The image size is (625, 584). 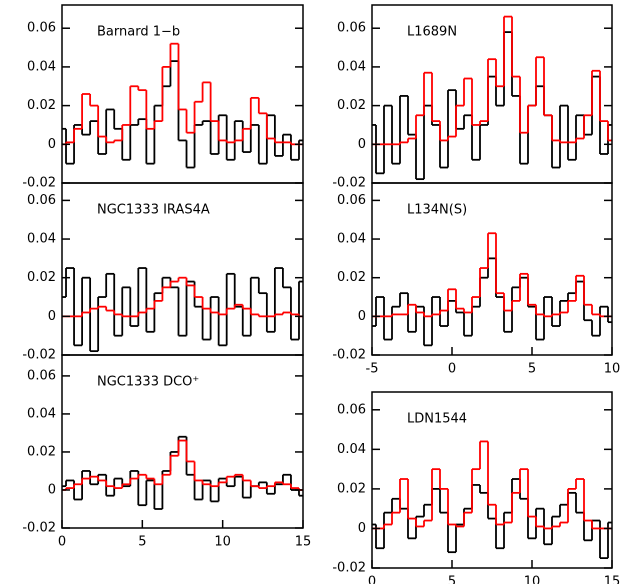 What do you see at coordinates (372, 369) in the screenshot?
I see `x-tick-label: -5` at bounding box center [372, 369].